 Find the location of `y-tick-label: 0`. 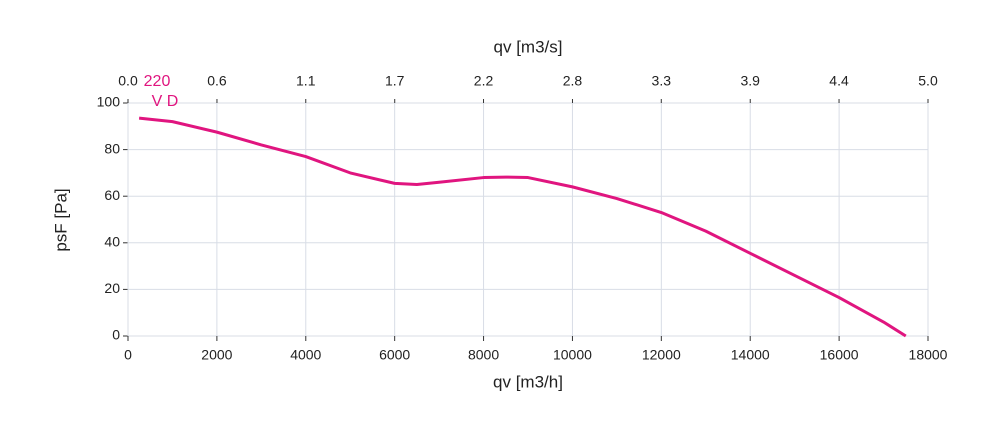

y-tick-label: 0 is located at coordinates (116, 335).